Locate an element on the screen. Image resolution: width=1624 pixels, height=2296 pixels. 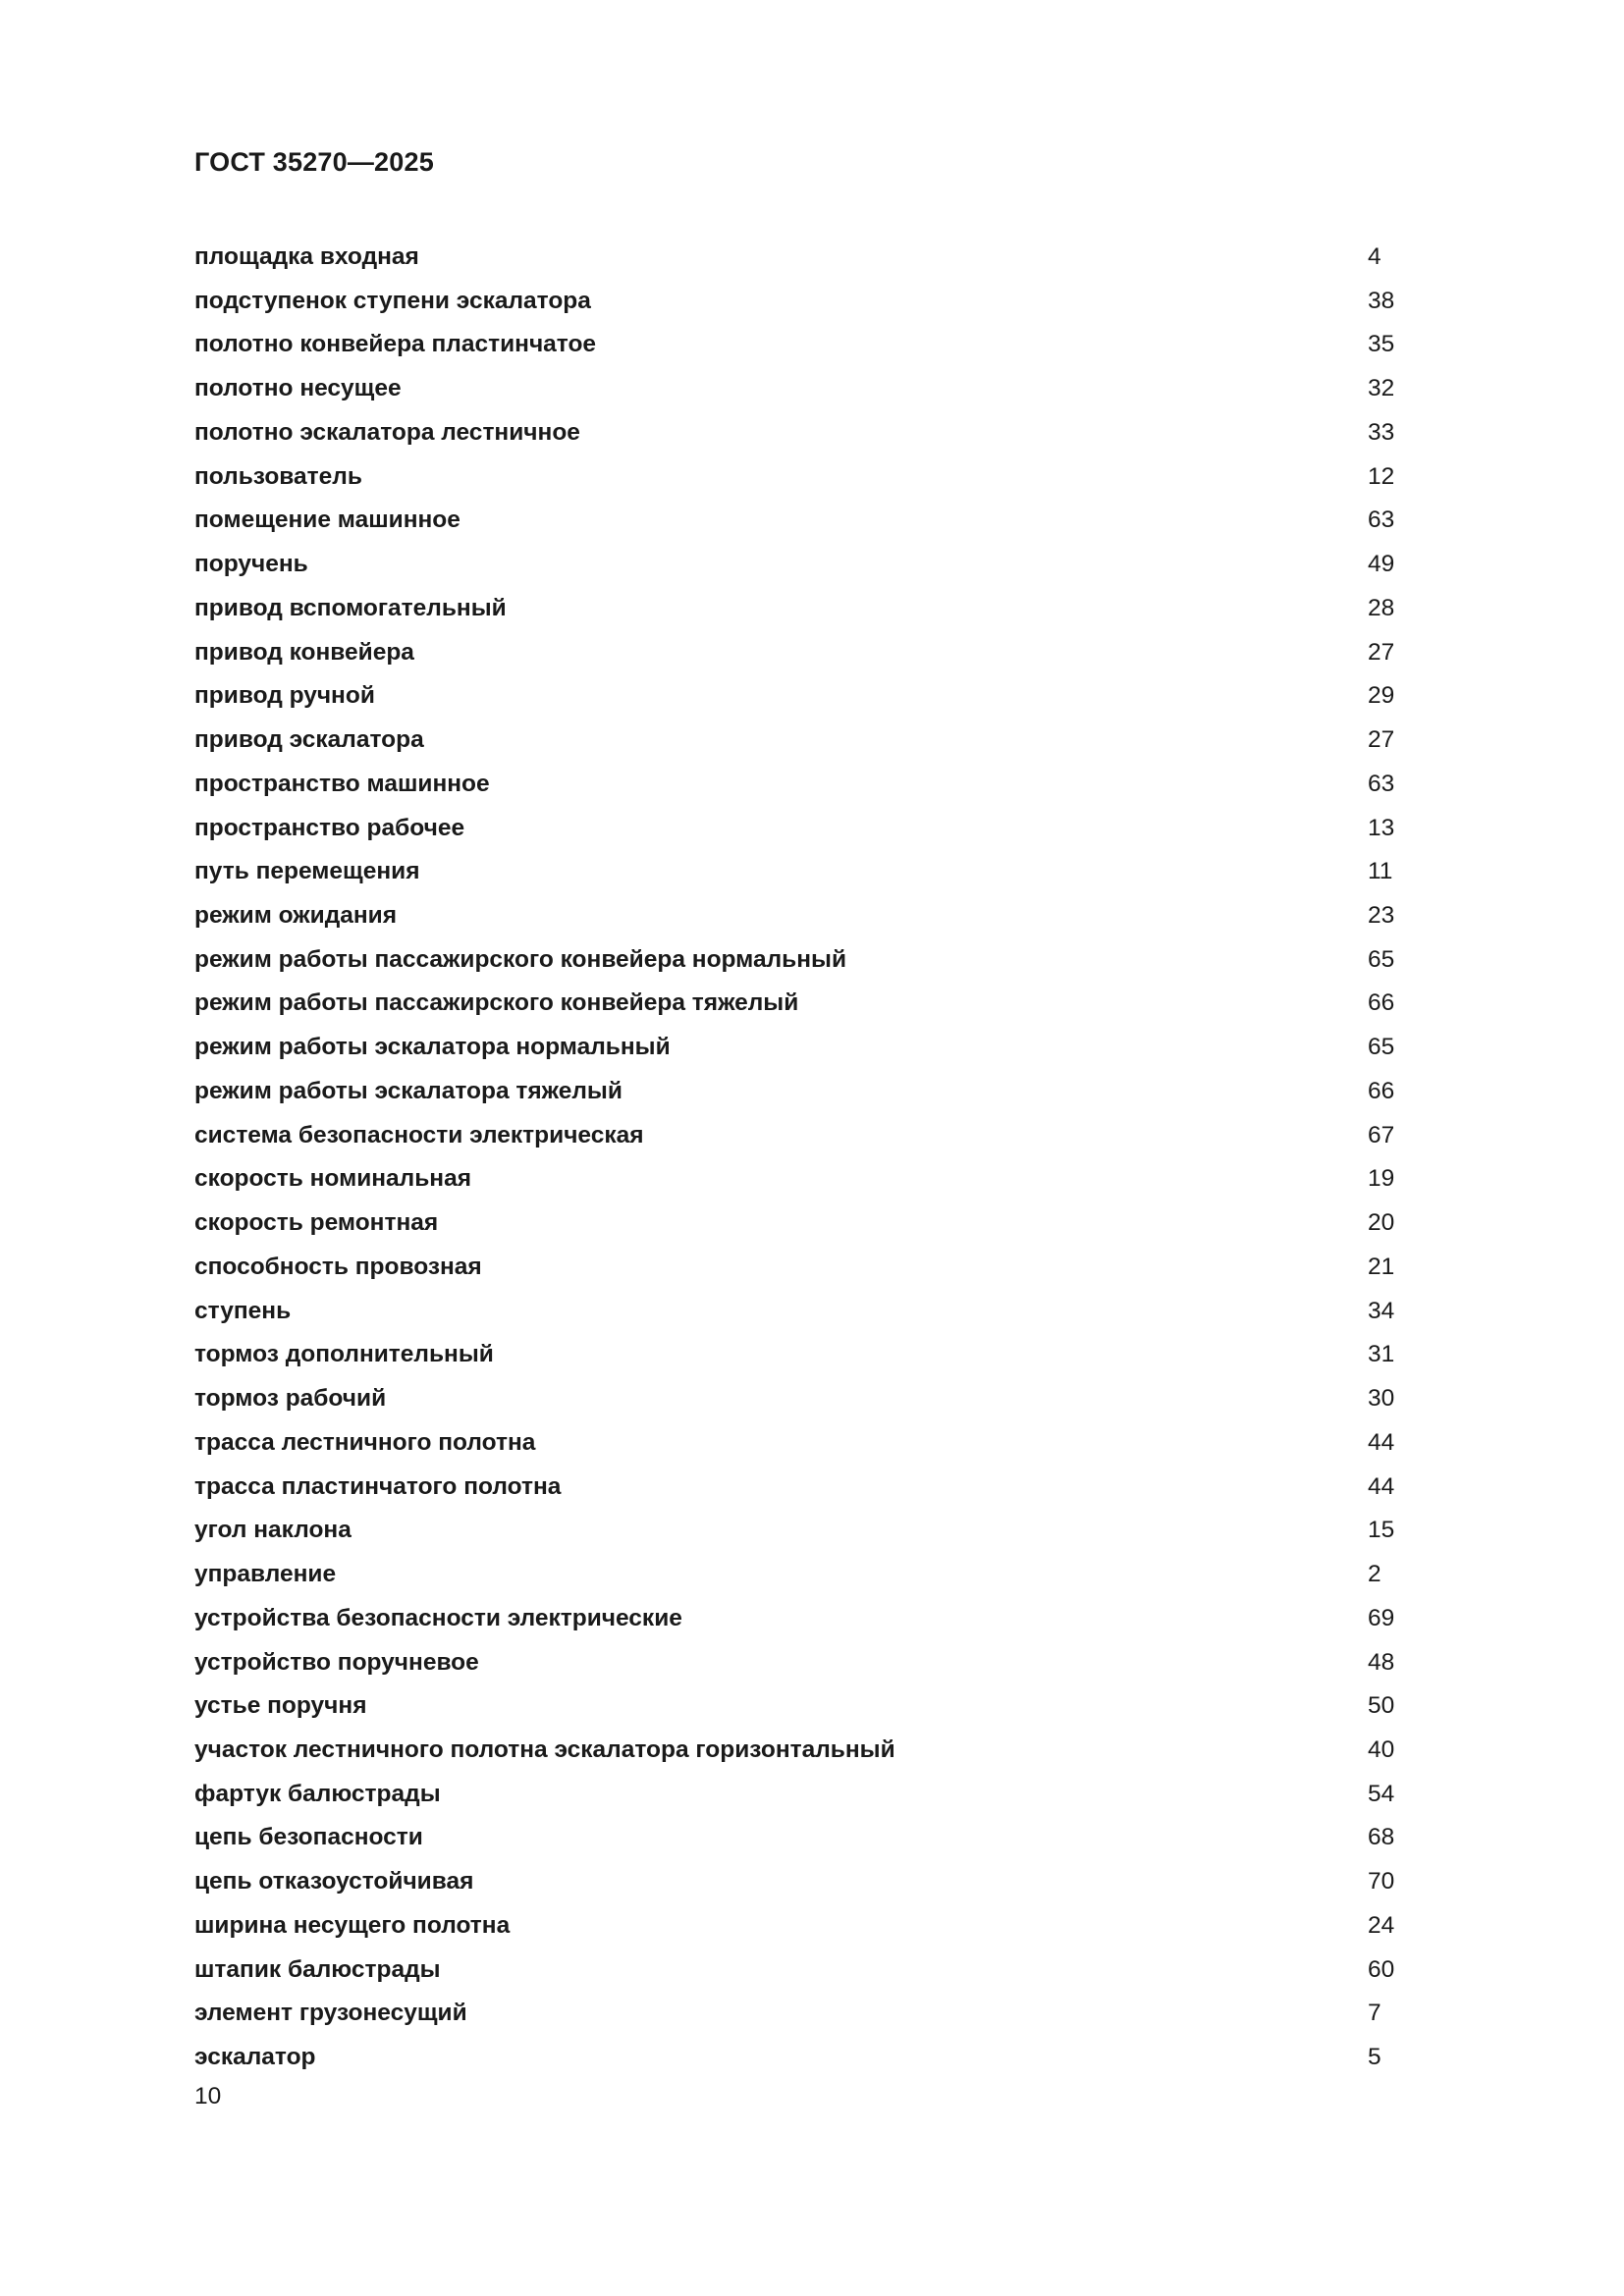
index-entry: привод конвейера 27 is located at coordinates (803, 653).